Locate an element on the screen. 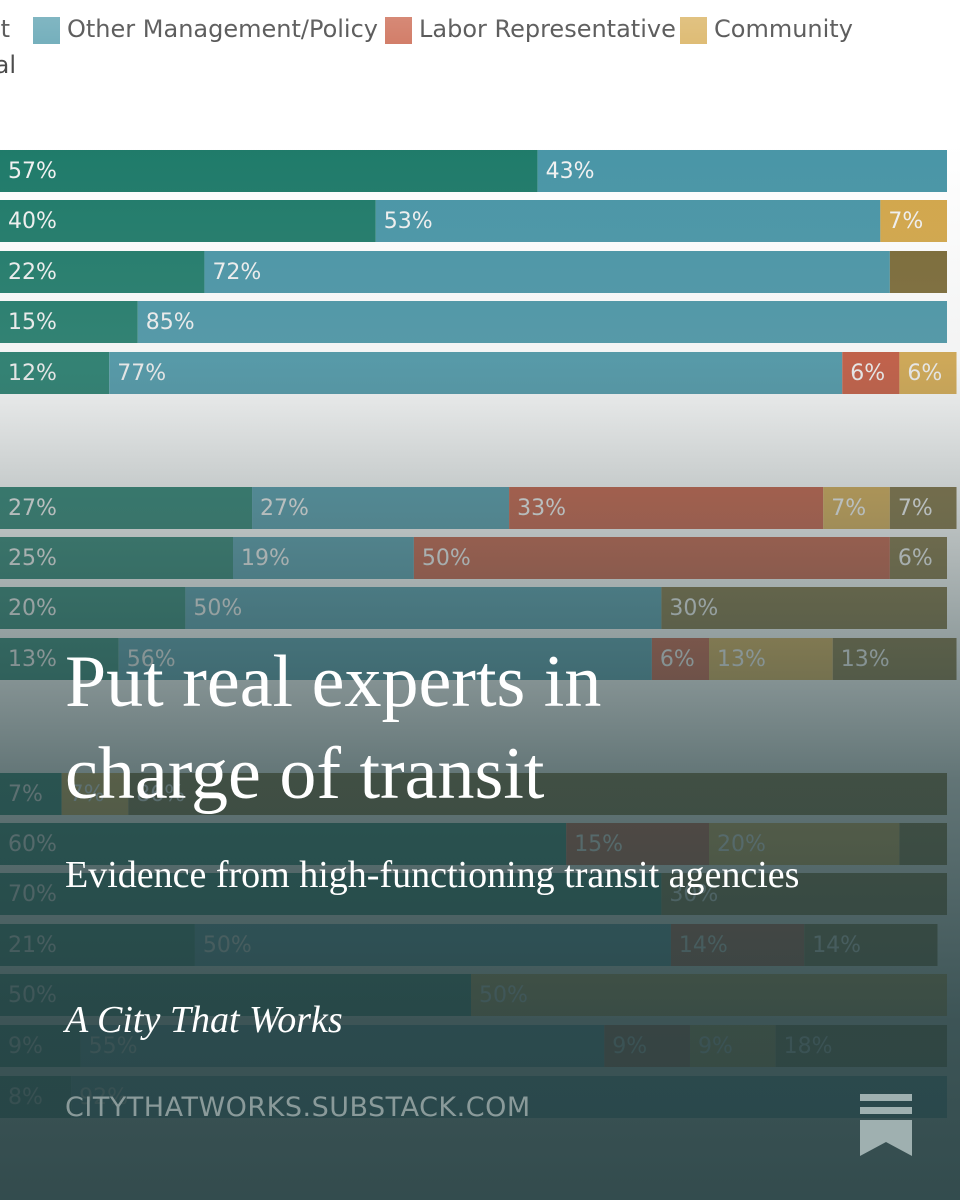 This screenshot has width=960, height=1200. publication-url: CITYTHATWORKS.SUBSTACK.COM is located at coordinates (298, 1107).